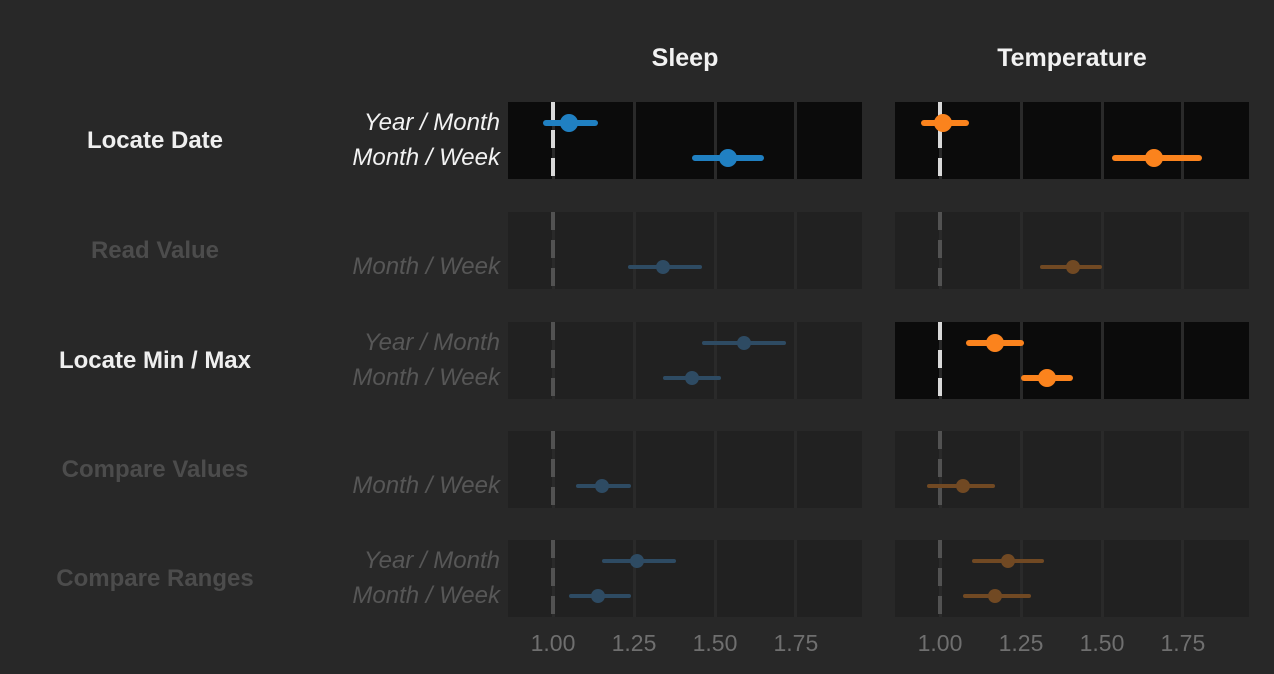  I want to click on task-label-compare-ranges: Compare Ranges, so click(155, 578).